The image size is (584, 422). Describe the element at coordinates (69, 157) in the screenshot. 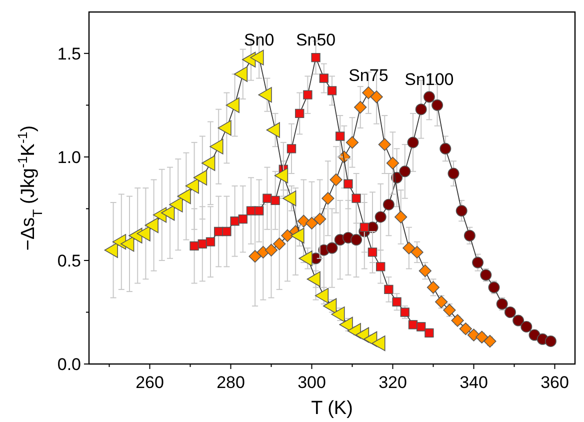

I see `y-tick-label: 1.0` at that location.